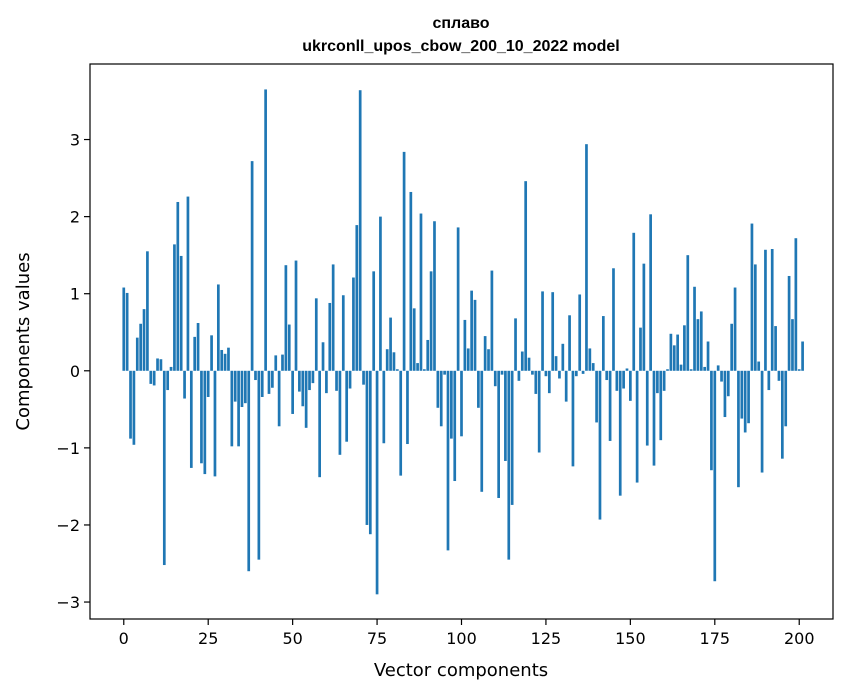 The image size is (847, 696). I want to click on y-axis-ticks: −3 −2 −1 0 1 2 3, so click(73, 371).